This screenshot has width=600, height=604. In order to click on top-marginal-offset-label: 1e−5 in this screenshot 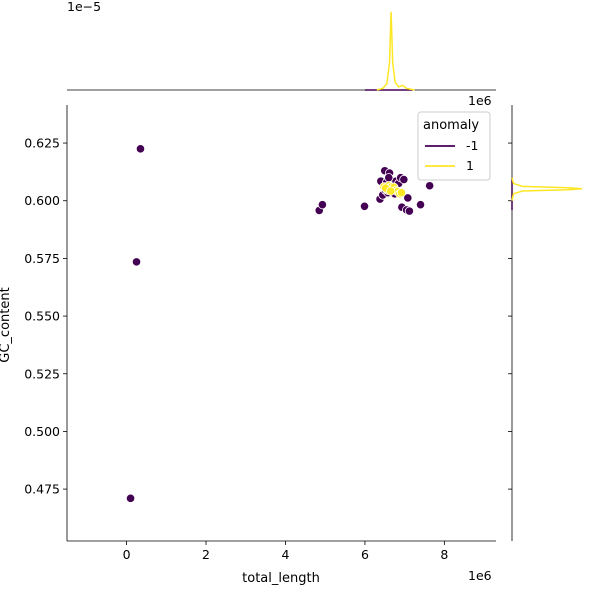, I will do `click(84, 7)`.